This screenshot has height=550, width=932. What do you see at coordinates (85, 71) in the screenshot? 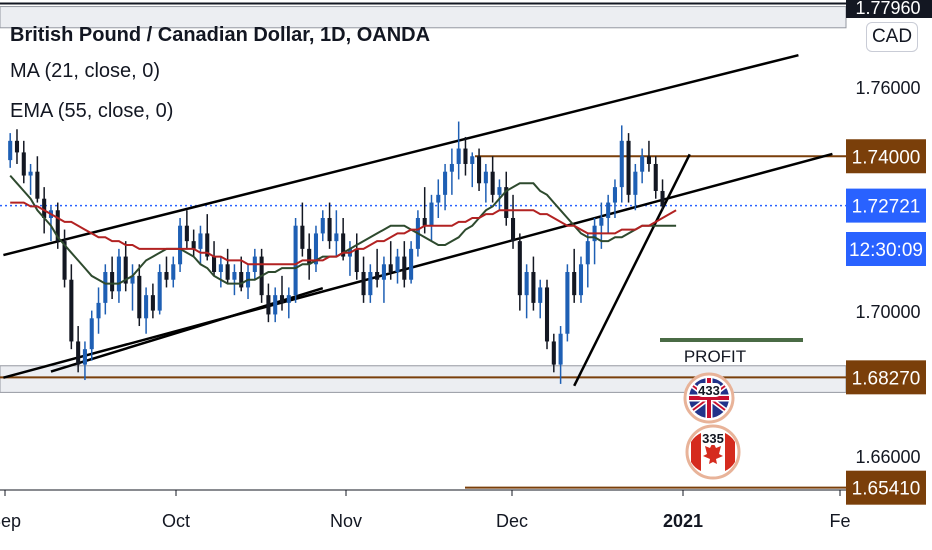
I see `ma-legend: MA (21, close, 0)` at bounding box center [85, 71].